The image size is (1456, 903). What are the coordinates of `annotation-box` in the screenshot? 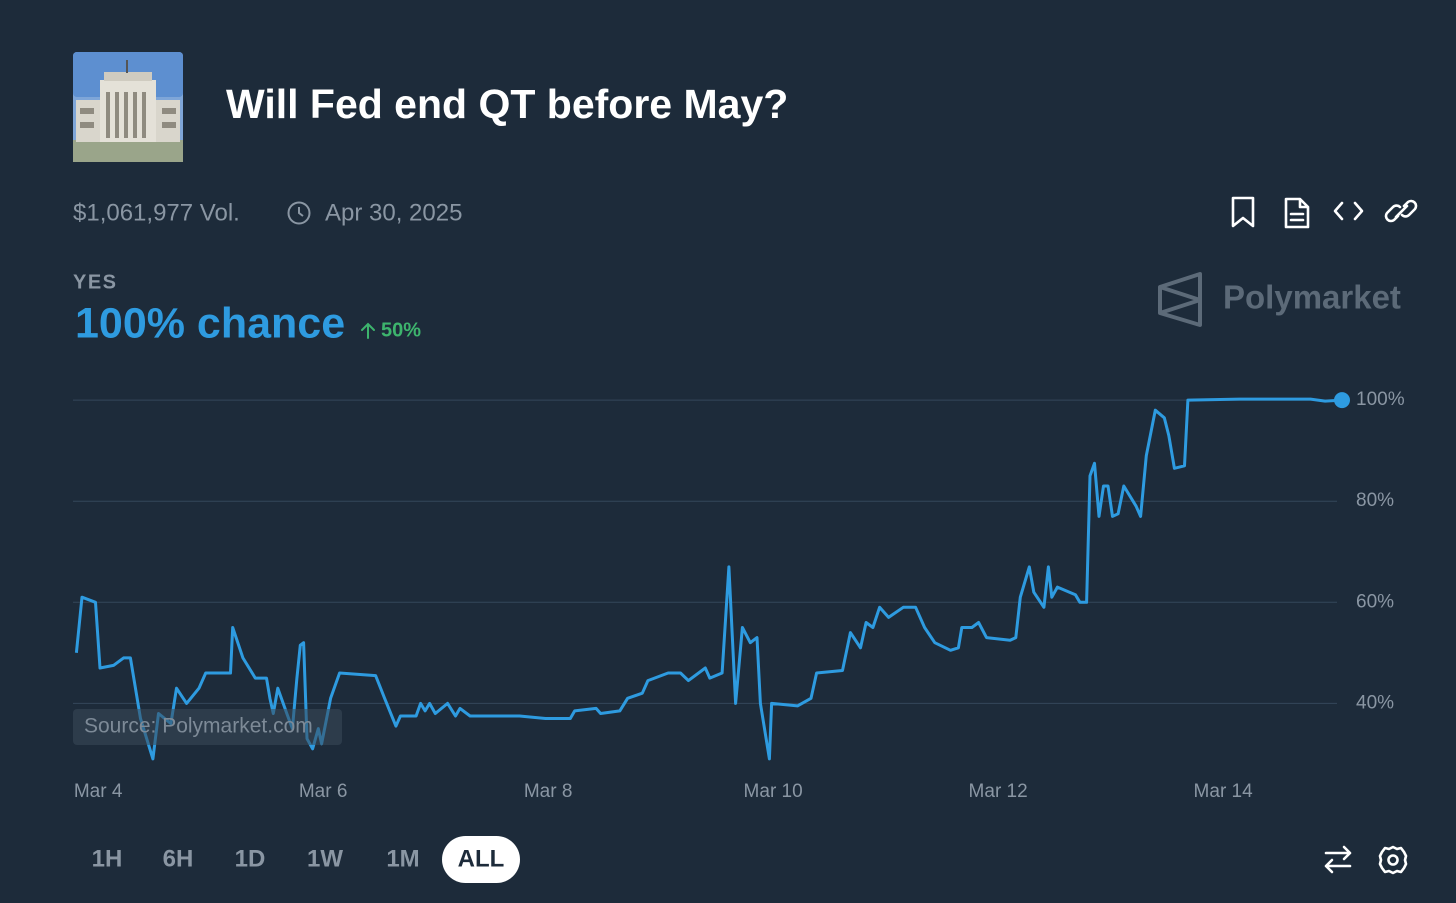 It's located at (207, 727).